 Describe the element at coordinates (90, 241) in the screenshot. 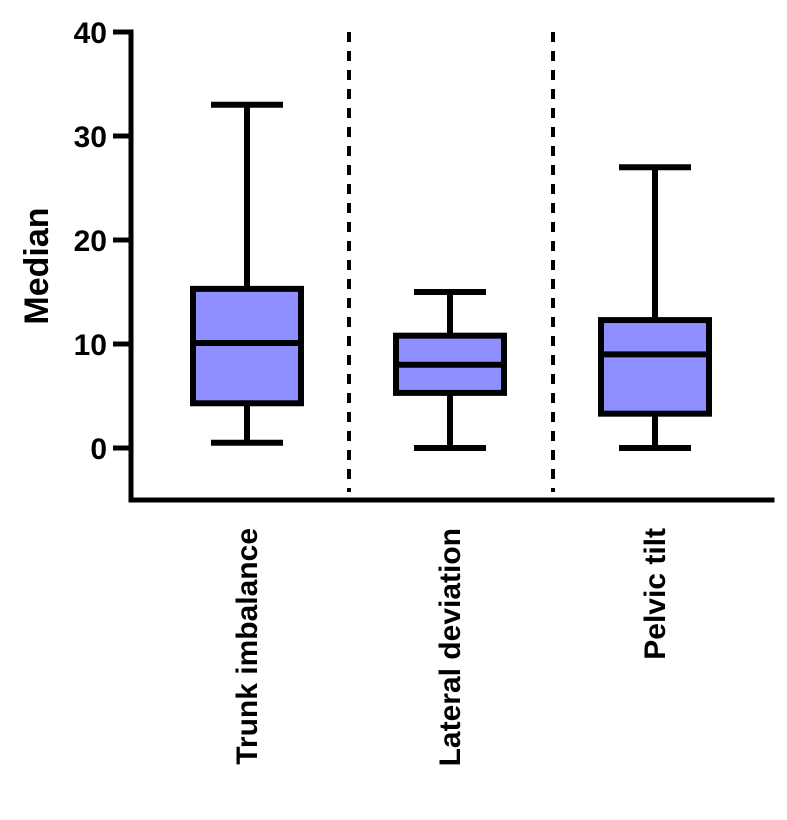

I see `y-tick-label: 20` at that location.